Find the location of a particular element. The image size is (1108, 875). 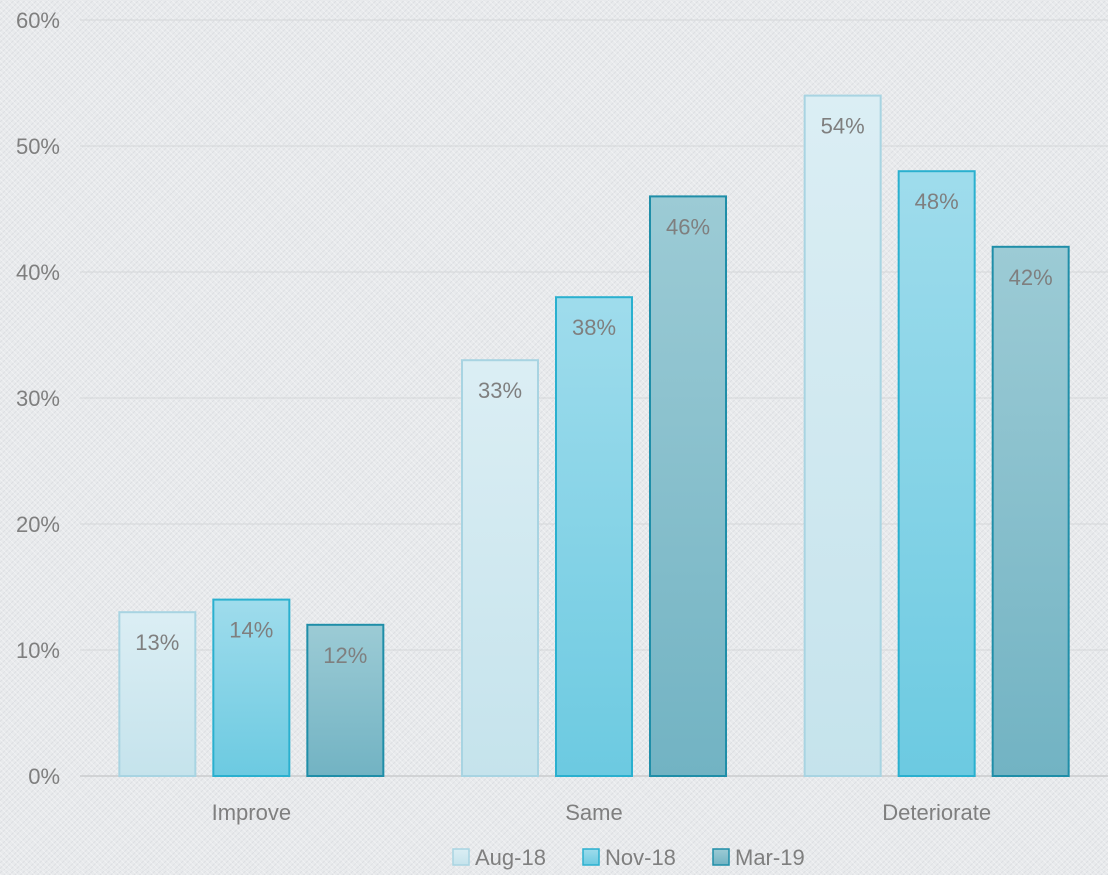

legend-label: Mar-19 is located at coordinates (770, 857).